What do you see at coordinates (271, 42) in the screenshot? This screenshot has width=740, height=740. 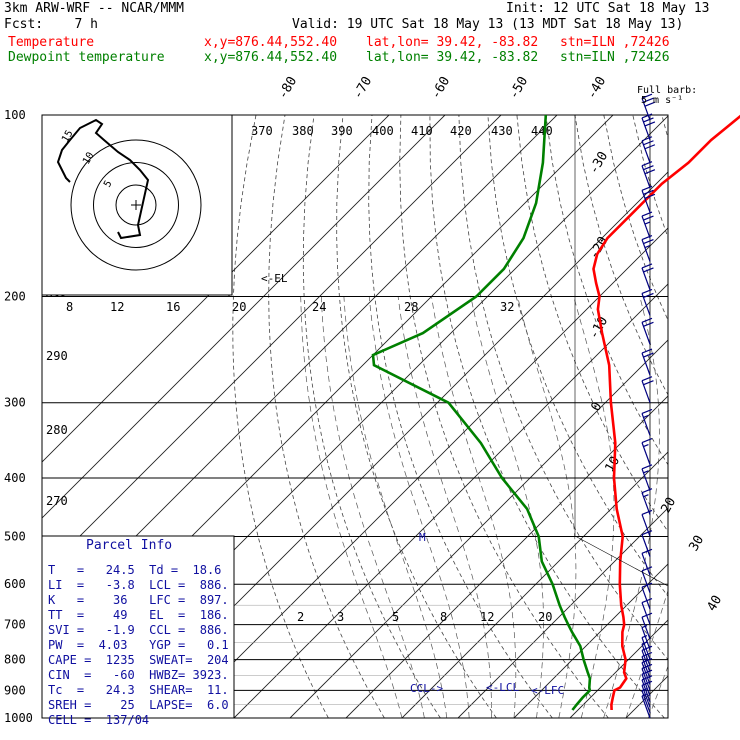 I see `temp-legend-coords: x,y=876.44,552.40` at bounding box center [271, 42].